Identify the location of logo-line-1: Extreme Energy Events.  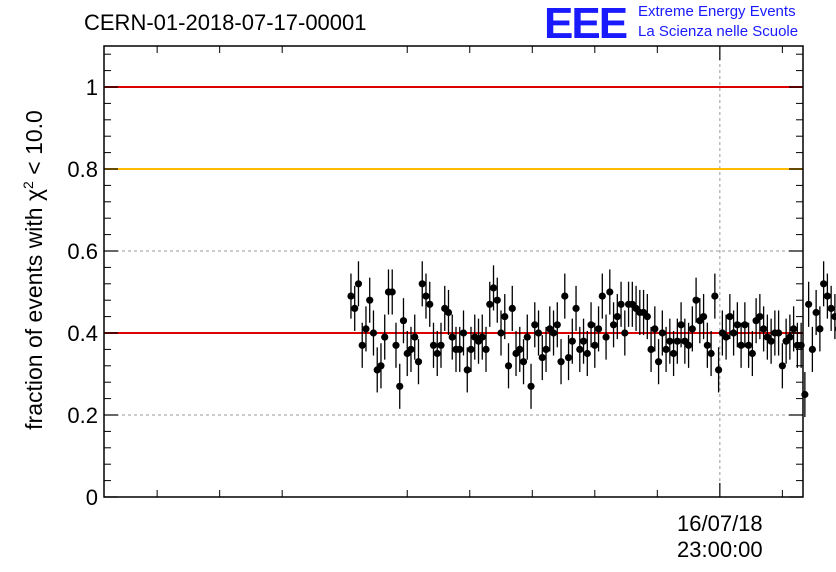
(717, 11).